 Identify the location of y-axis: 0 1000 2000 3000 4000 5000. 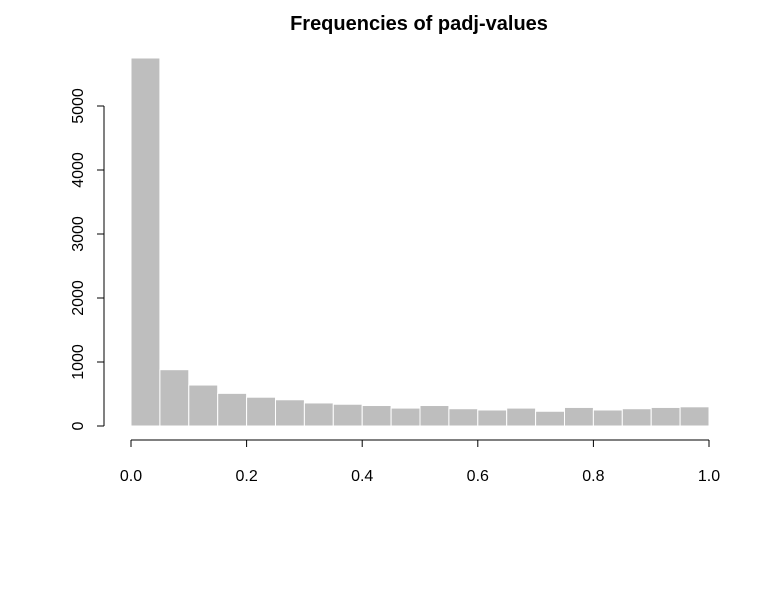
(87, 259).